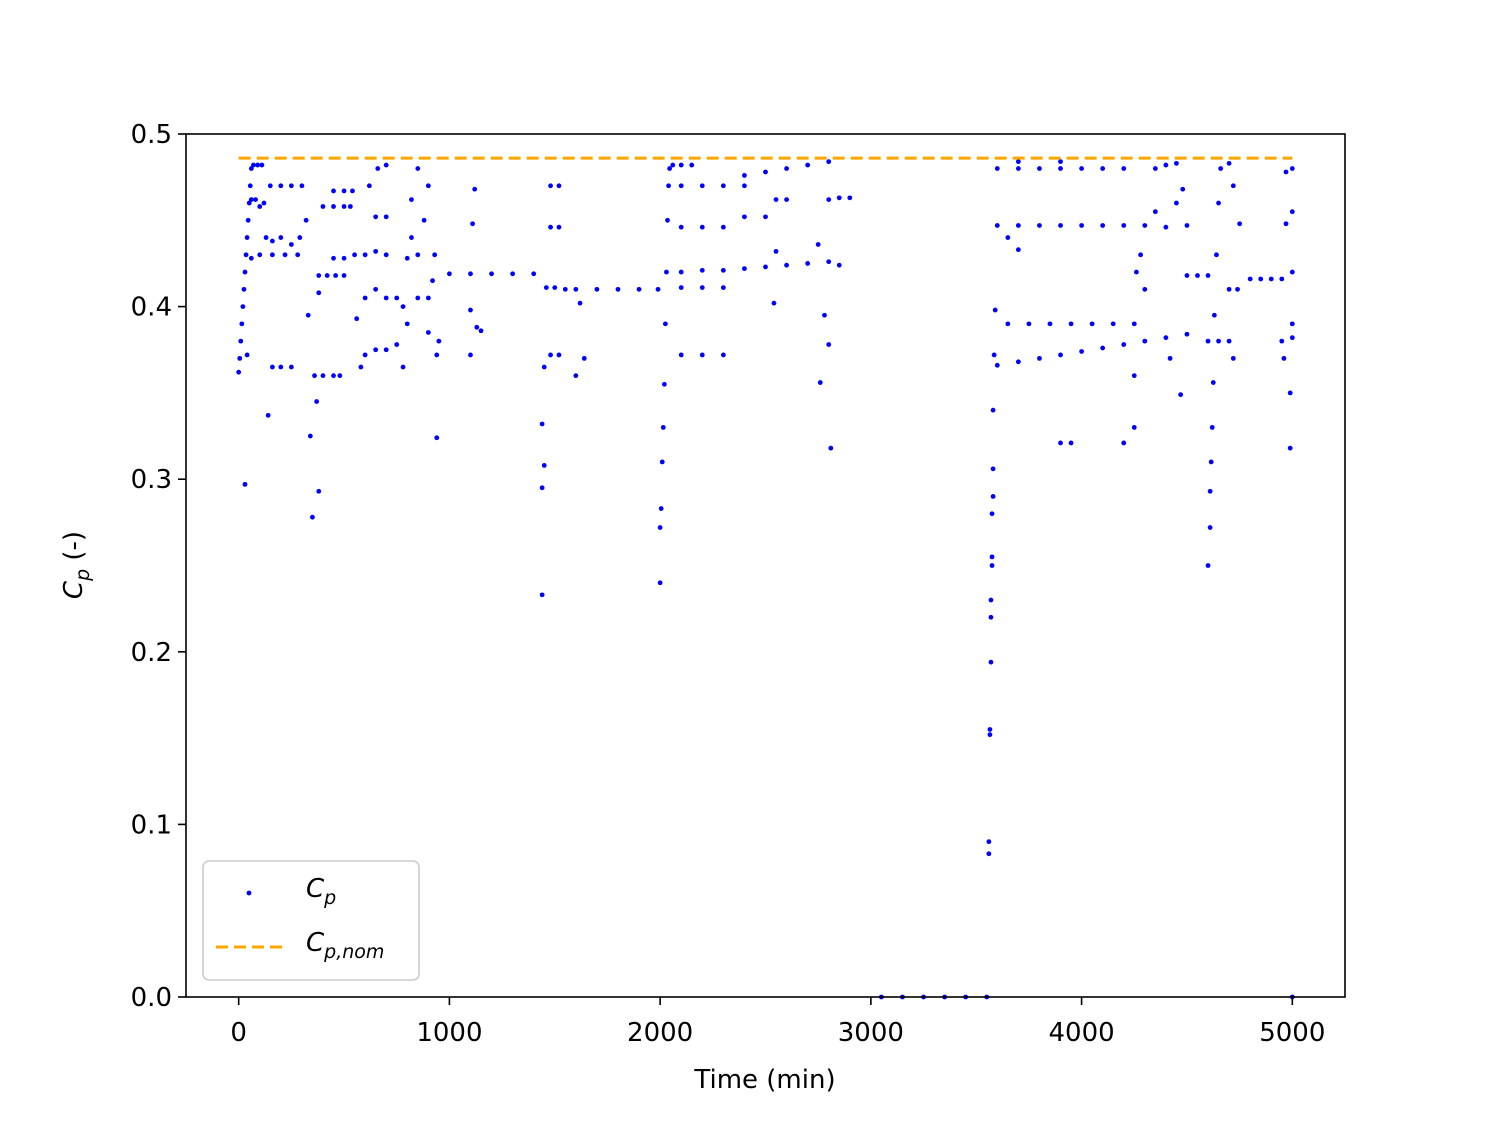  Describe the element at coordinates (151, 308) in the screenshot. I see `y-tick-label: 0.4` at that location.